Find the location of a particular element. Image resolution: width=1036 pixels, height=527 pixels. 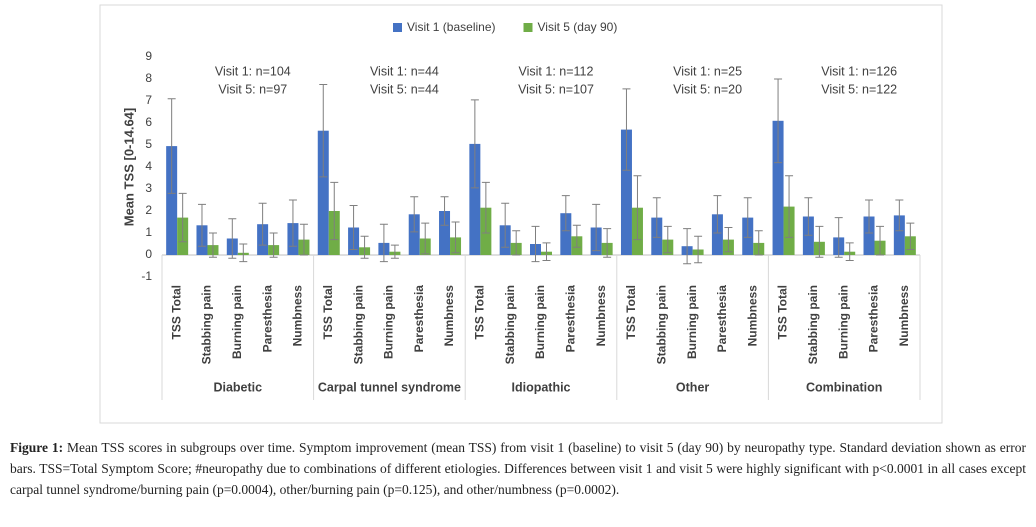

y-tick-label: -1 is located at coordinates (146, 276).